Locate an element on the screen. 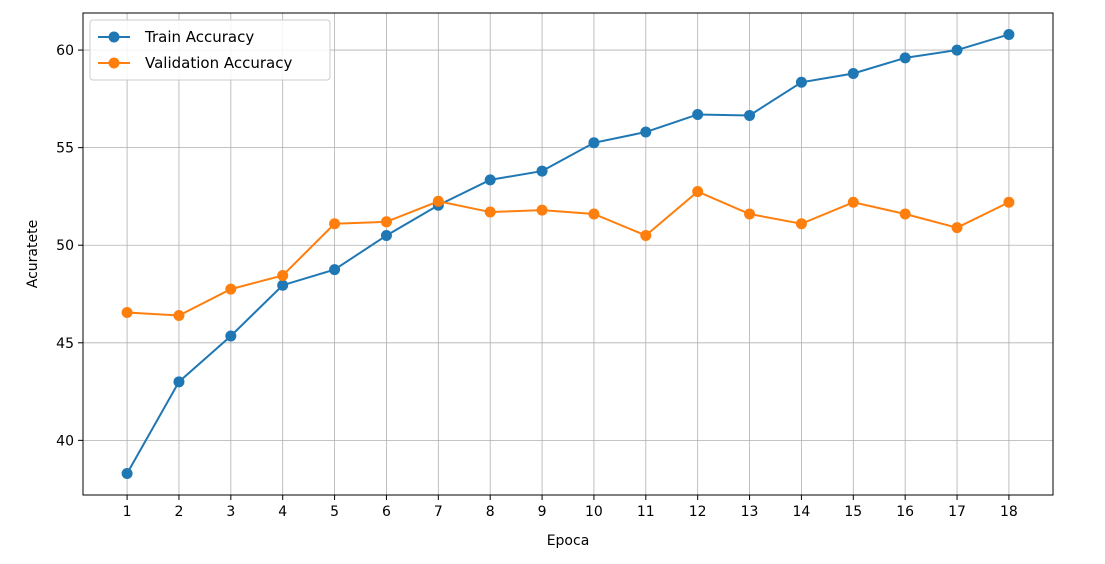 The width and height of the screenshot is (1105, 564). legend-box is located at coordinates (210, 50).